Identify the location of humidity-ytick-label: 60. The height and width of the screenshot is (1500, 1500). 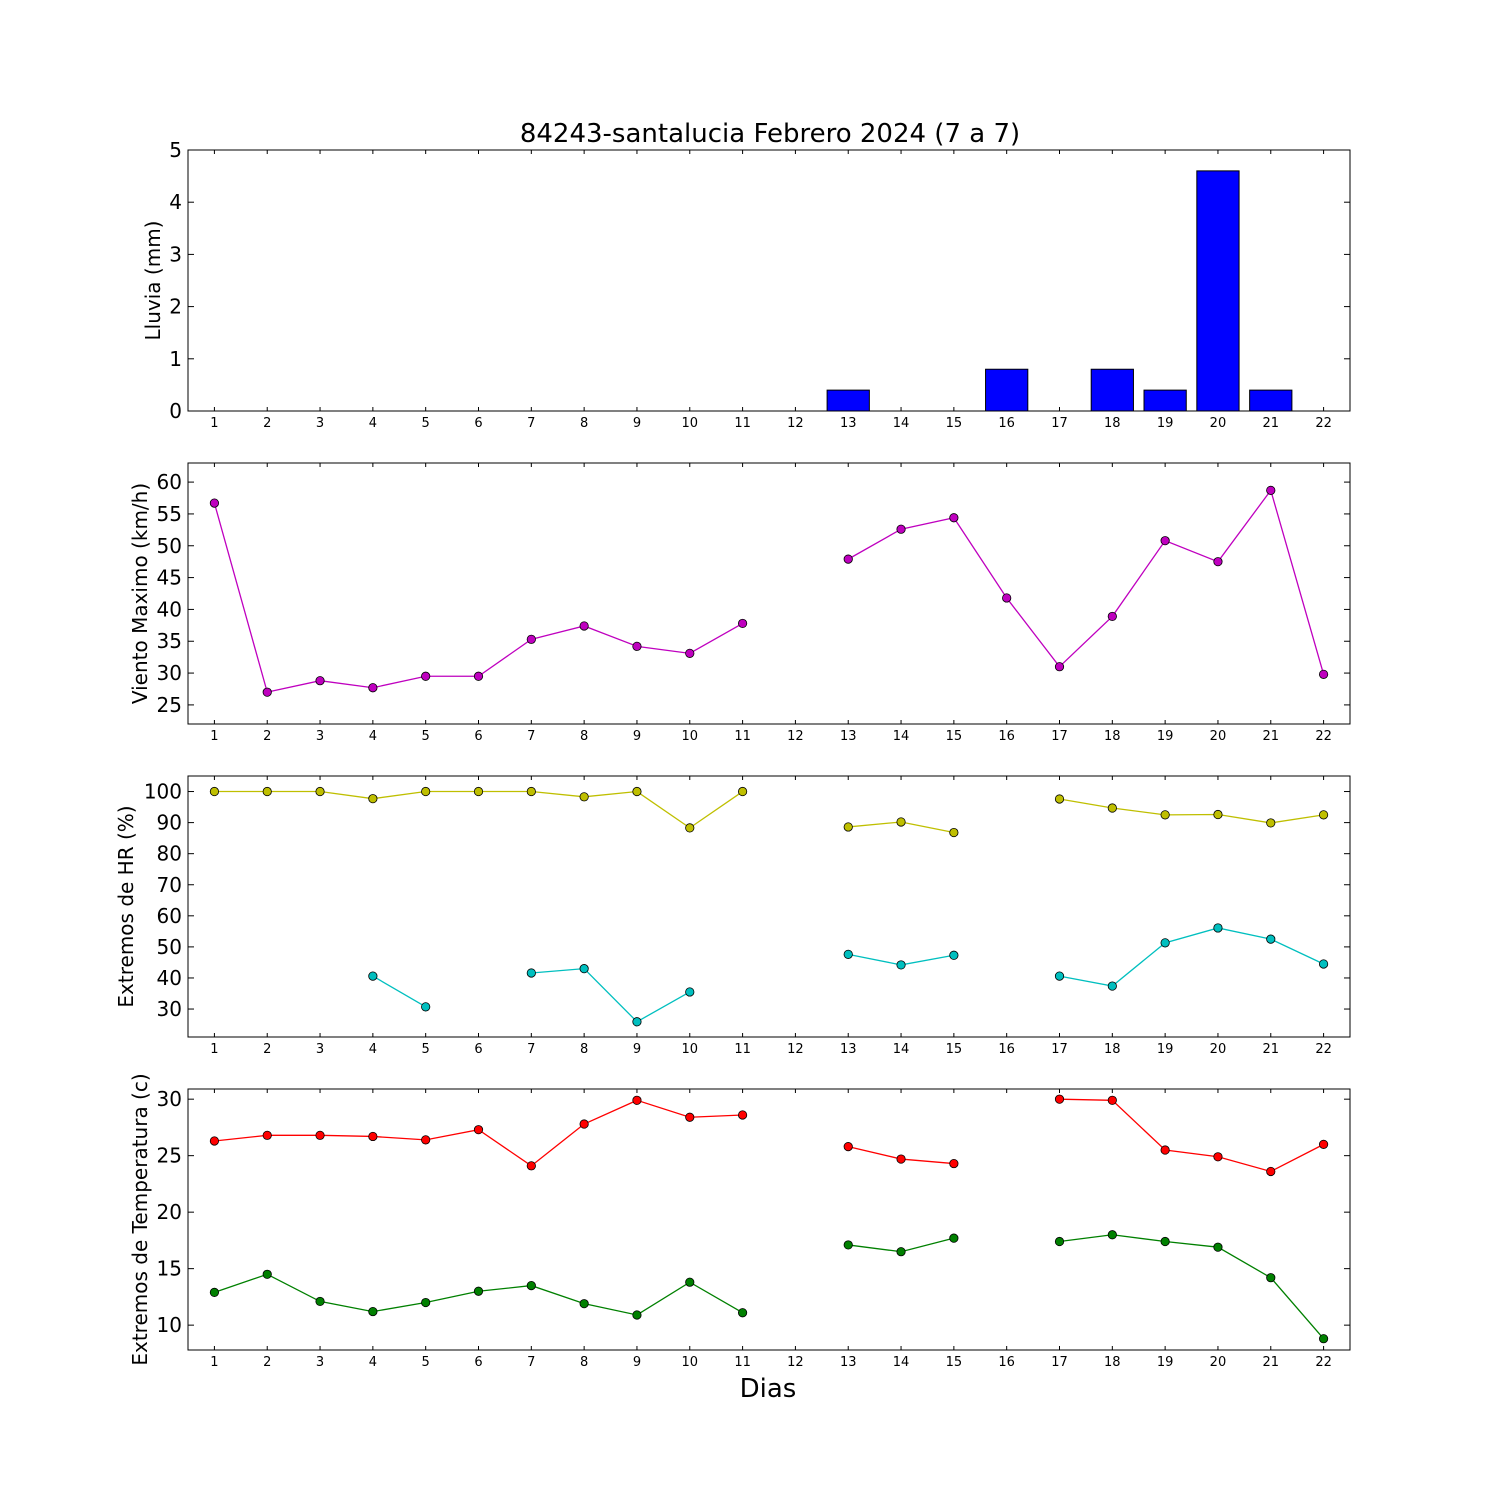
(169, 916).